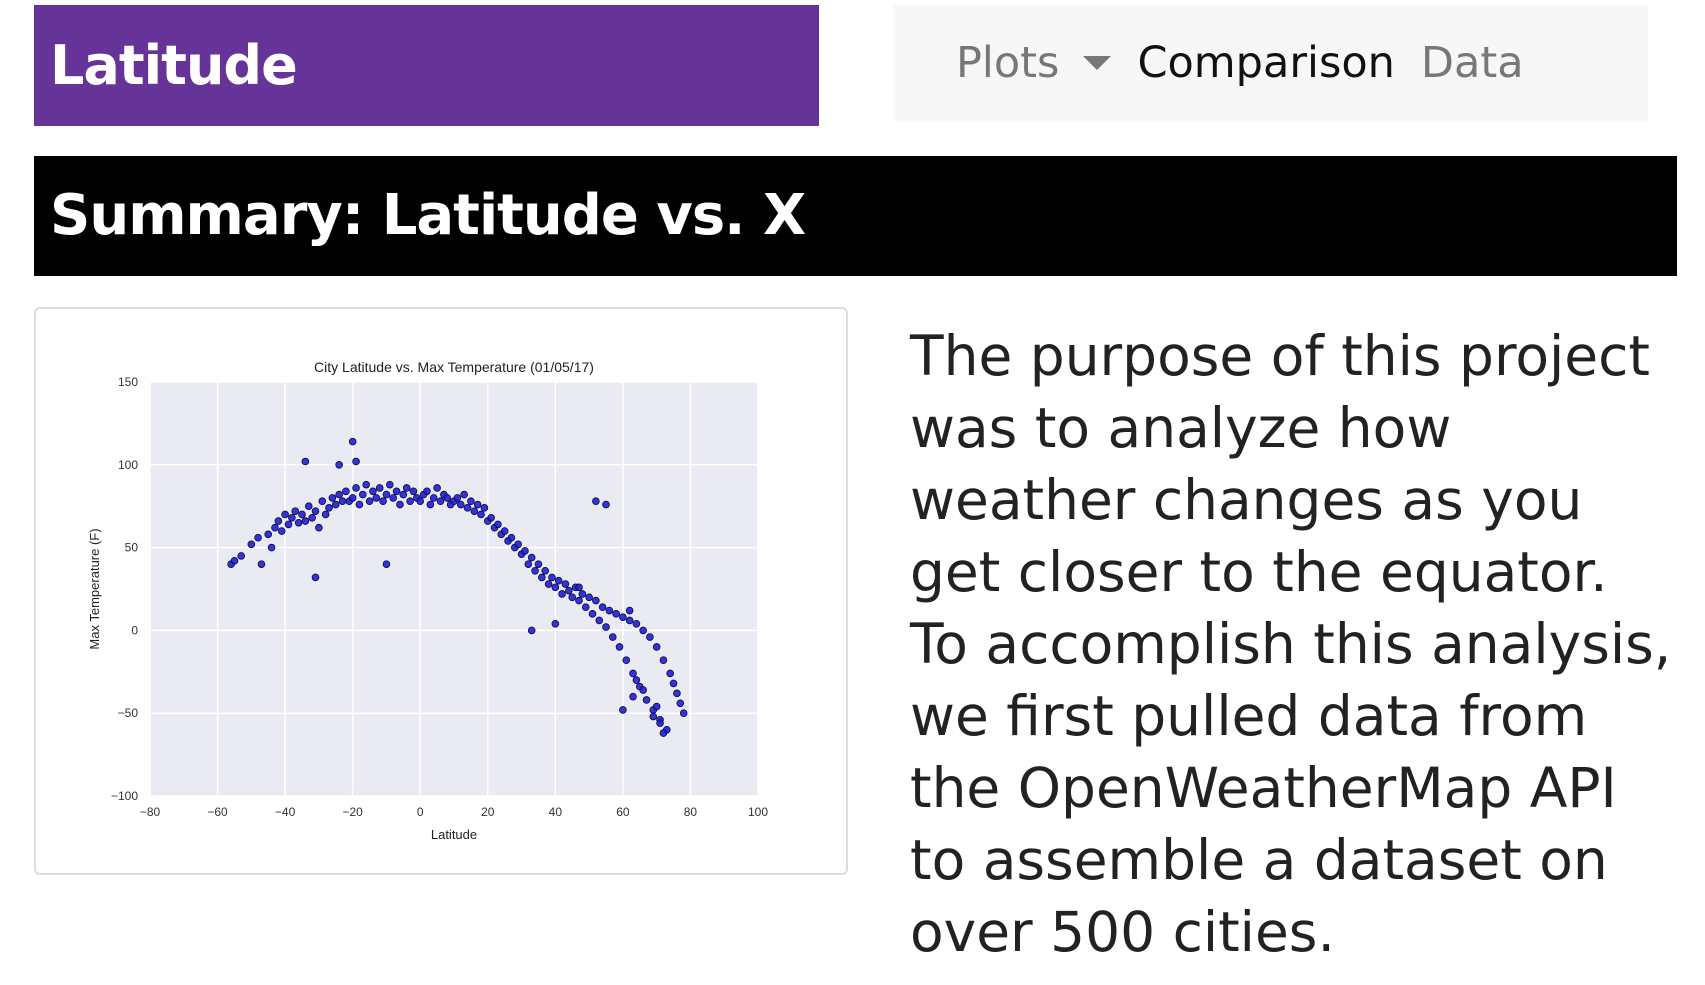  I want to click on x-axis-label: Latitude, so click(454, 834).